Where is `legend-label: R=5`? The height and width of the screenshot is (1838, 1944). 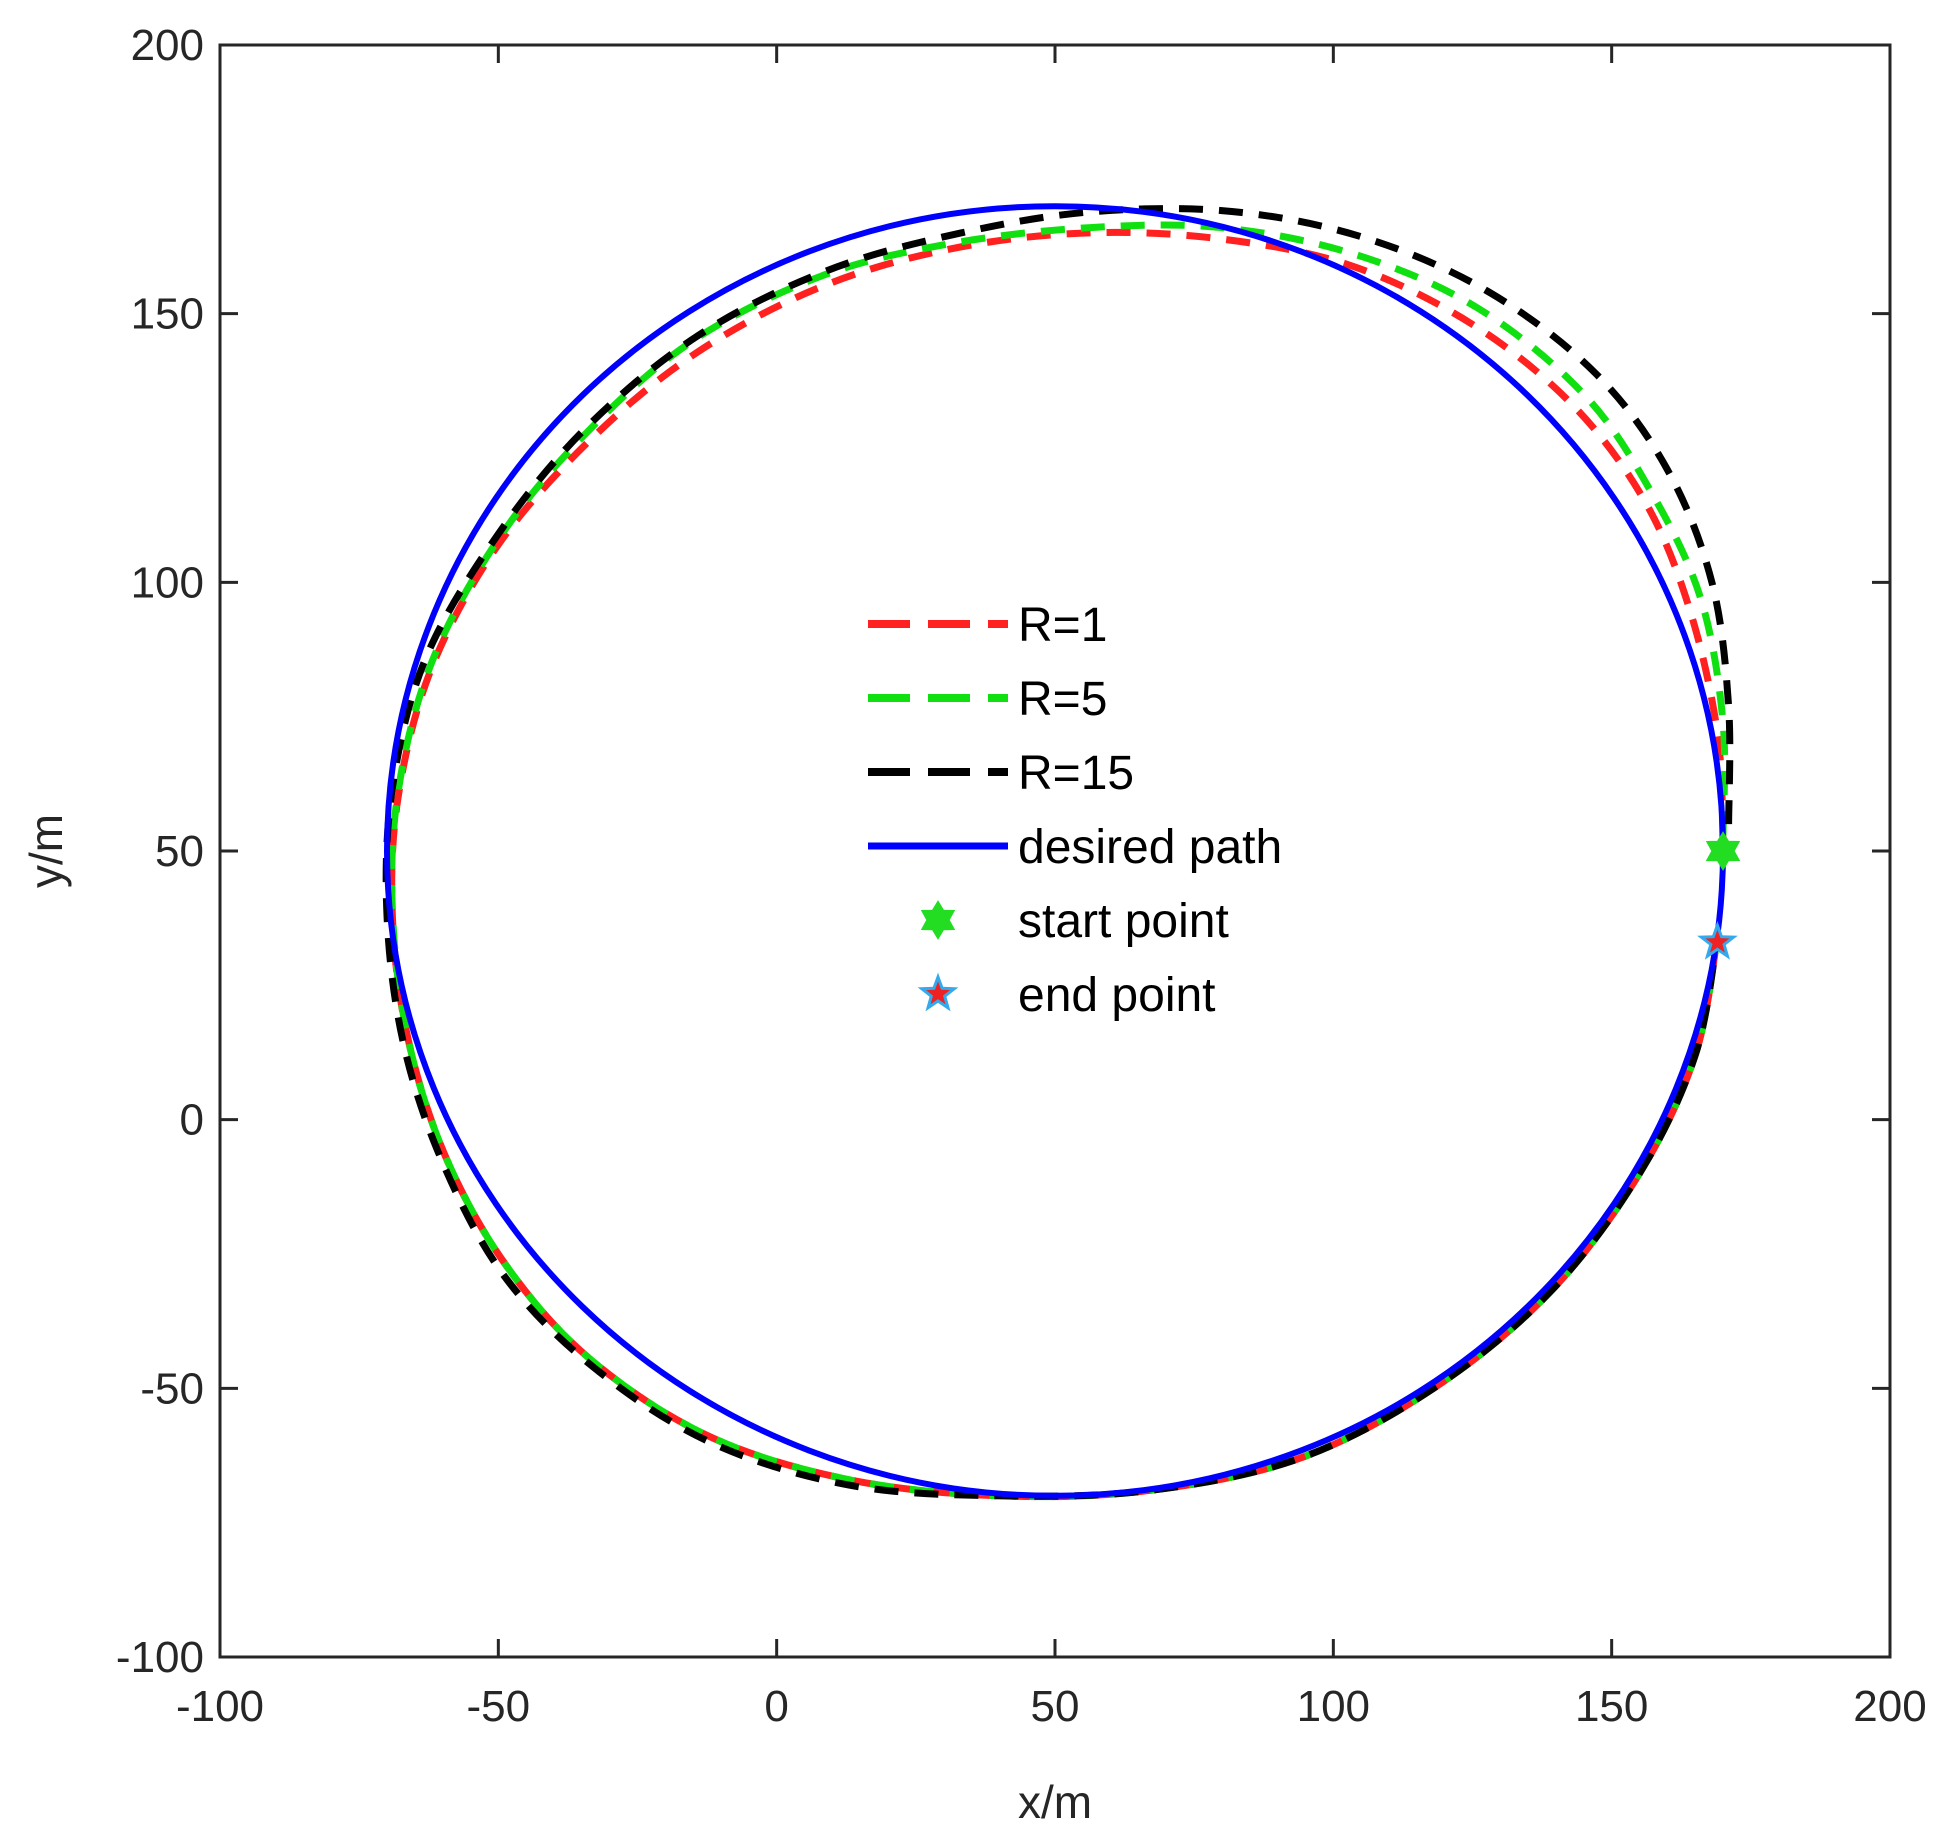 legend-label: R=5 is located at coordinates (1062, 699).